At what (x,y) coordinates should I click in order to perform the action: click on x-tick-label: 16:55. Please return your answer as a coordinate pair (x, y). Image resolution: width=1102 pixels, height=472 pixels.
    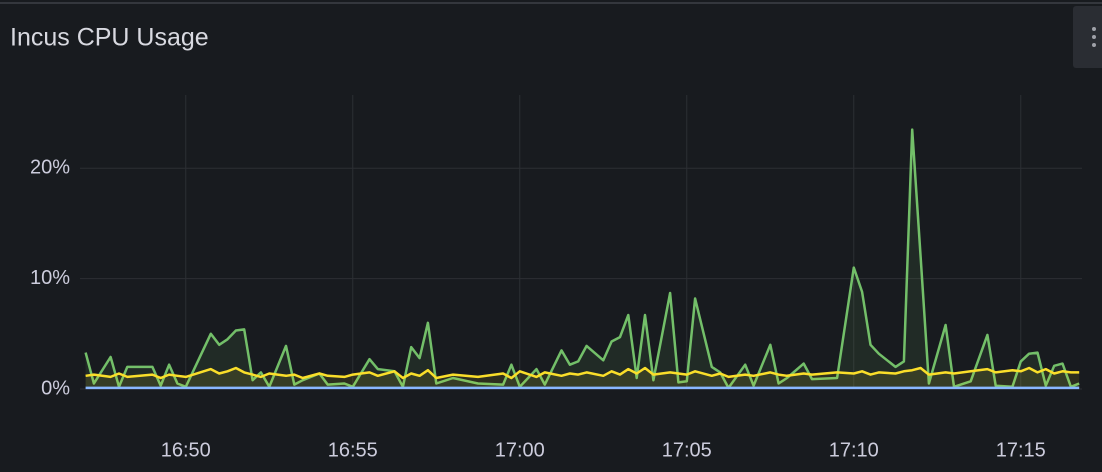
    Looking at the image, I should click on (353, 450).